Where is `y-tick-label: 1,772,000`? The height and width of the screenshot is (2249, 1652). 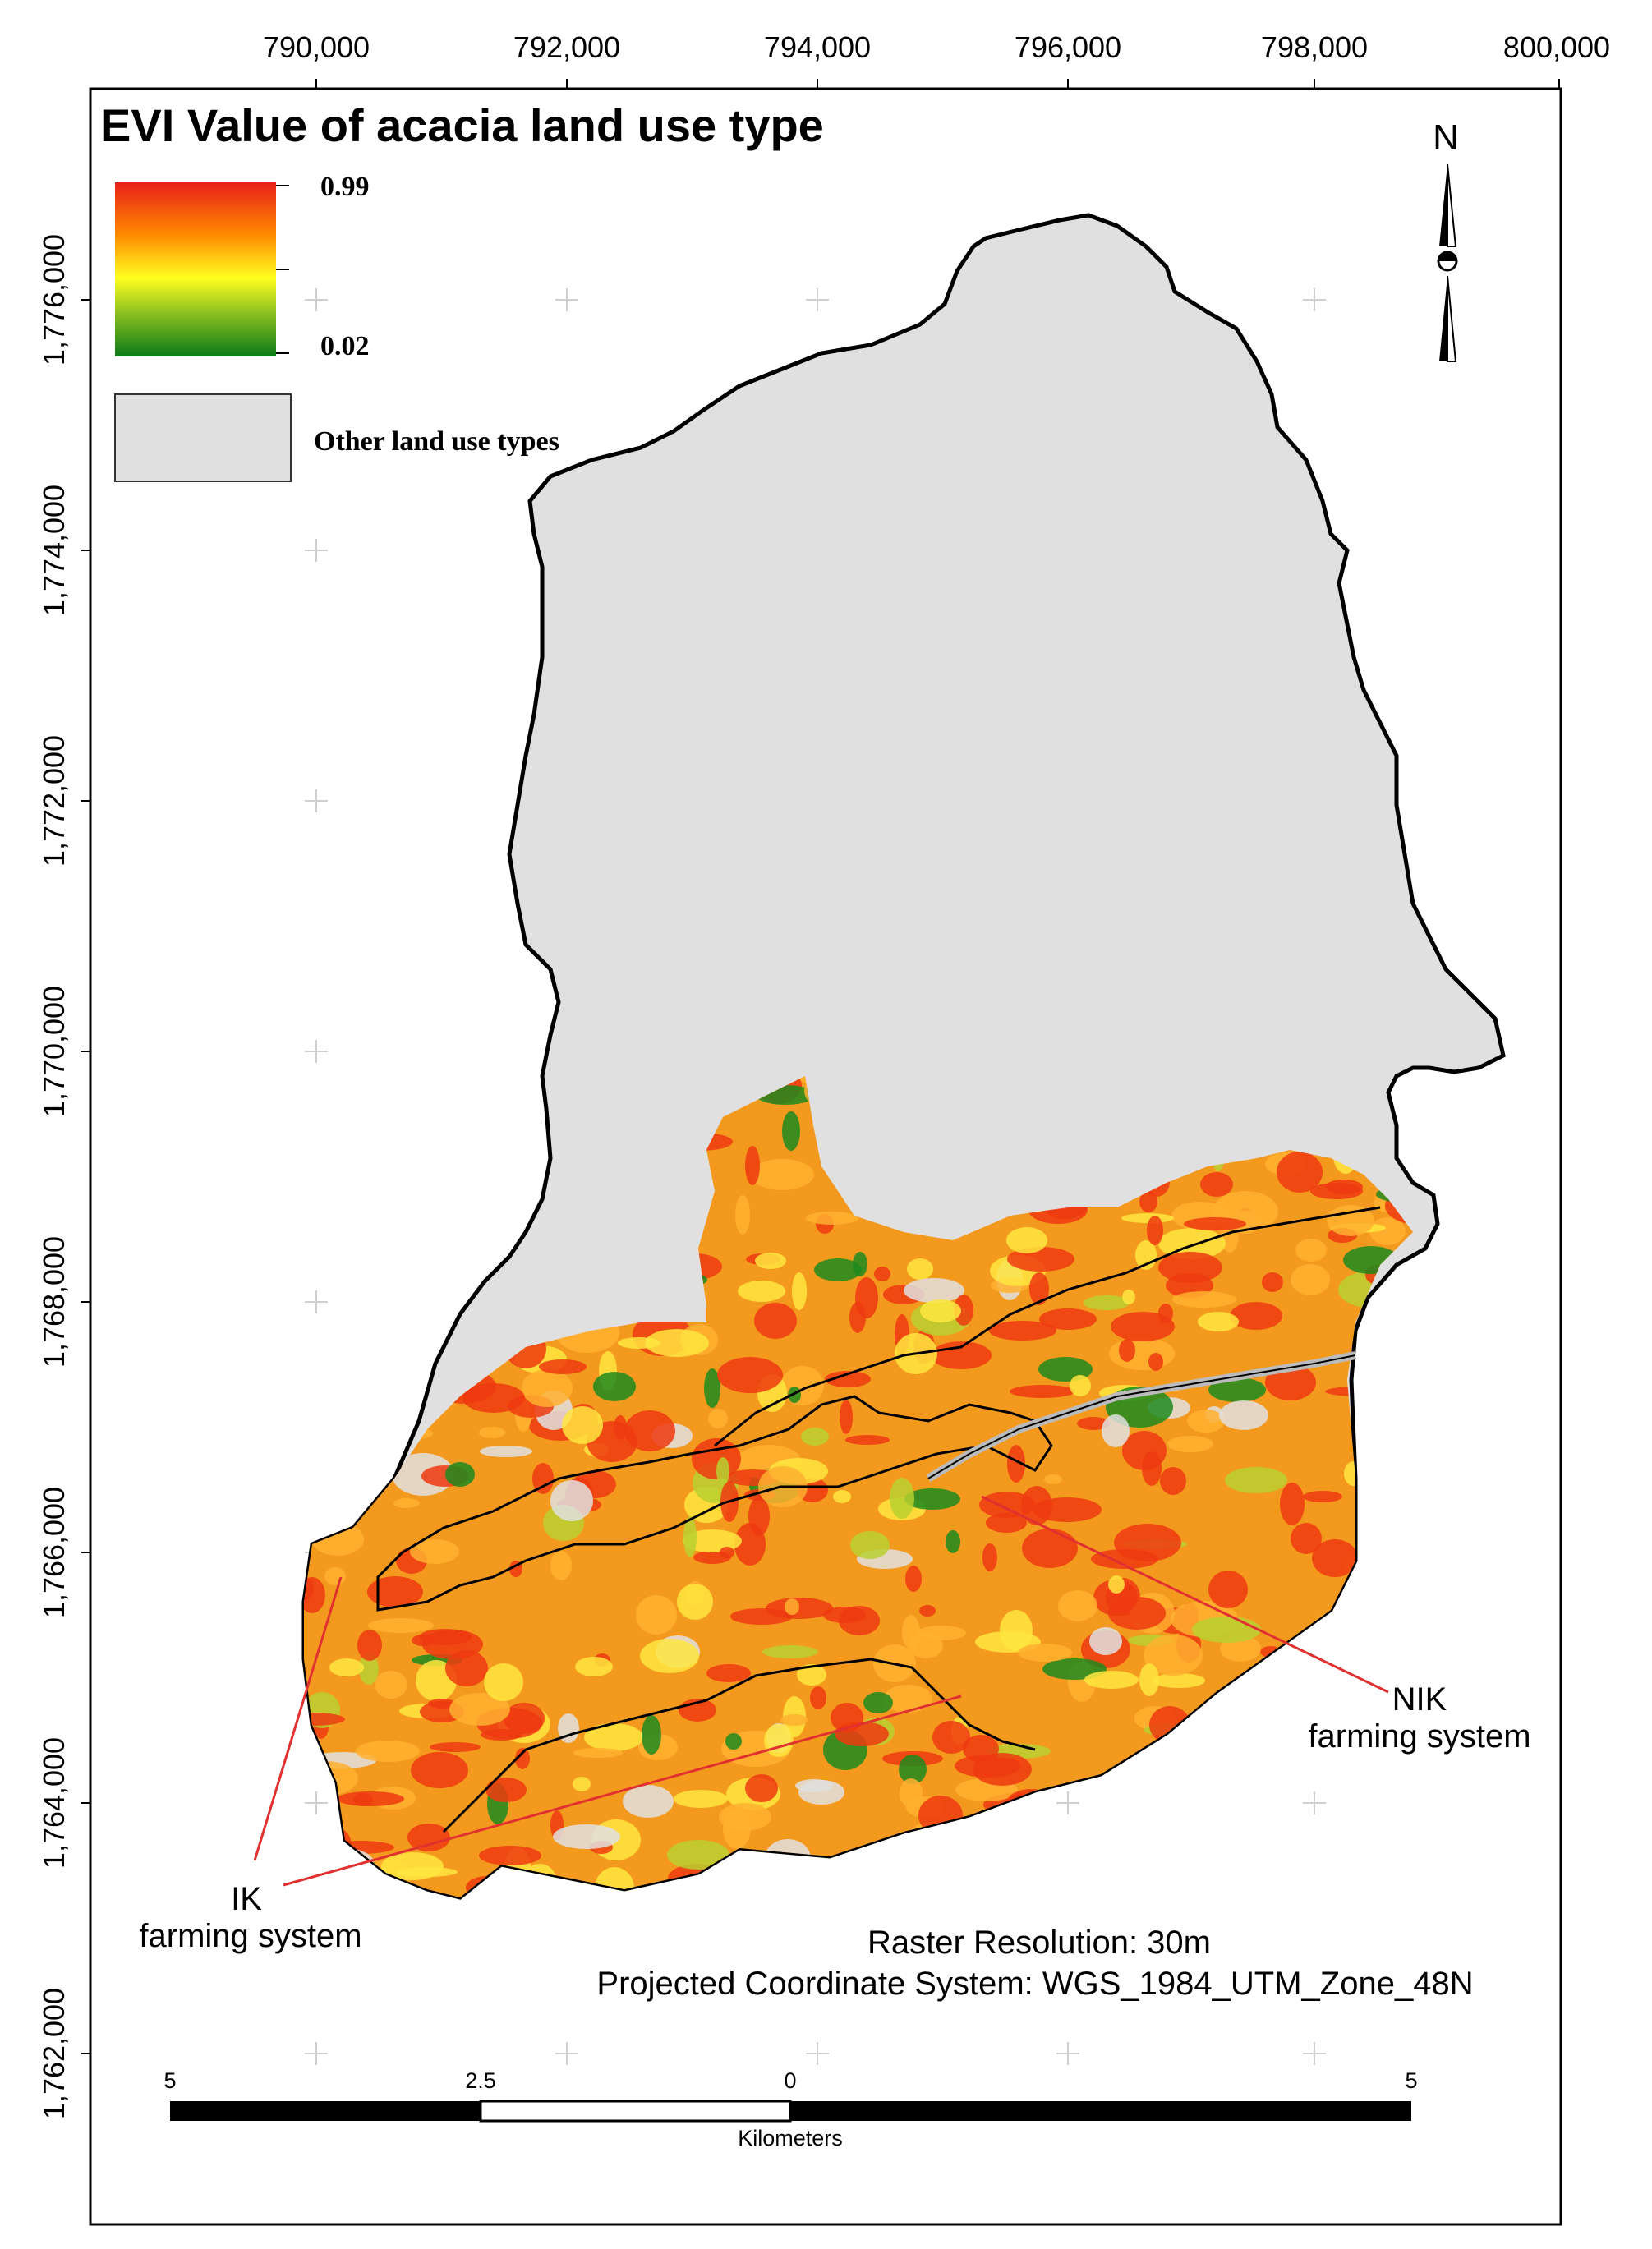
y-tick-label: 1,772,000 is located at coordinates (54, 801).